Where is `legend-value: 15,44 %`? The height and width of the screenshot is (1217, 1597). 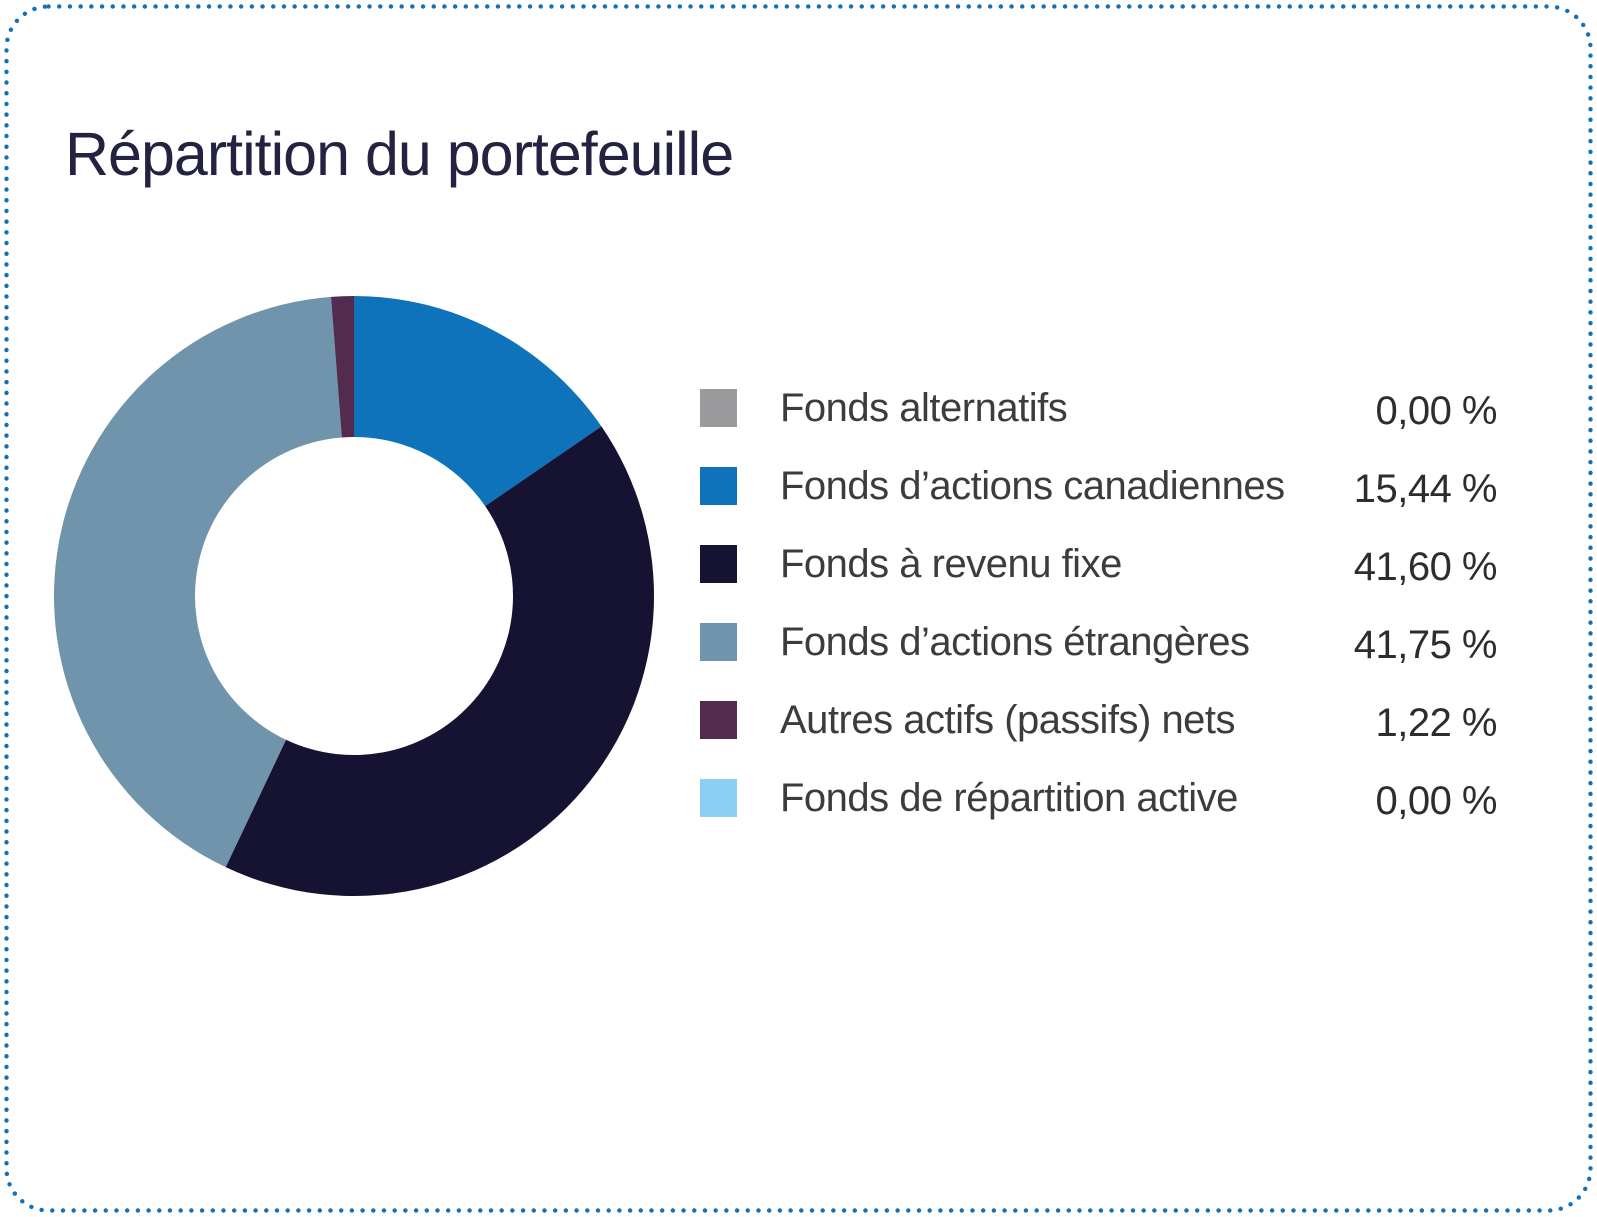 legend-value: 15,44 % is located at coordinates (1425, 488).